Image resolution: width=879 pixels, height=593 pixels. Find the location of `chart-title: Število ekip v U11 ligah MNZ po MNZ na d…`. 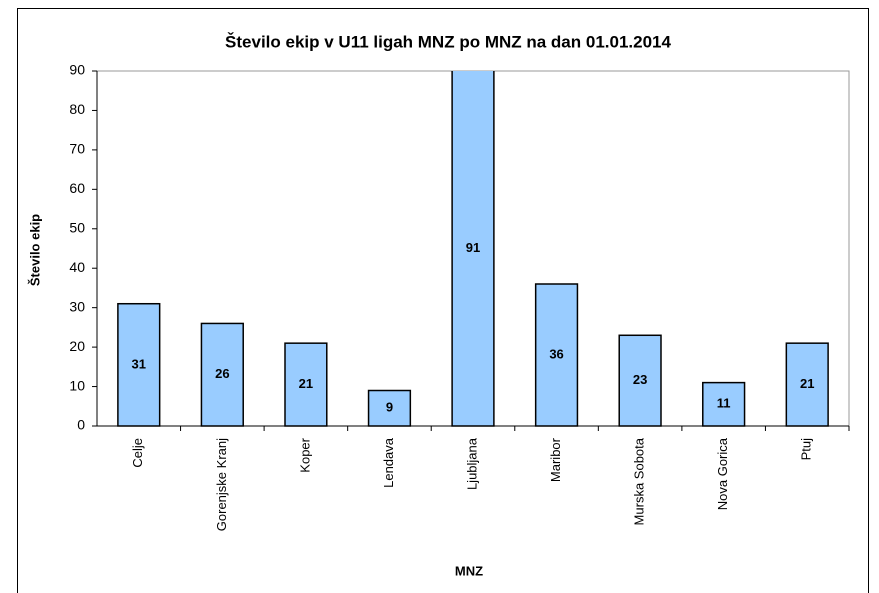

chart-title: Število ekip v U11 ligah MNZ po MNZ na d… is located at coordinates (448, 41).